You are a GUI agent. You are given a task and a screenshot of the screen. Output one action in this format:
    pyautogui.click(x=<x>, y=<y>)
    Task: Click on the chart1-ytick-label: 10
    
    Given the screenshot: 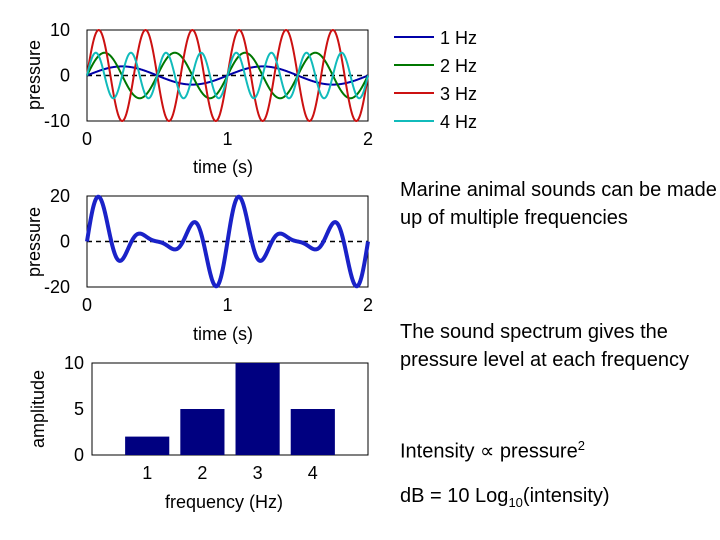 What is the action you would take?
    pyautogui.click(x=60, y=30)
    